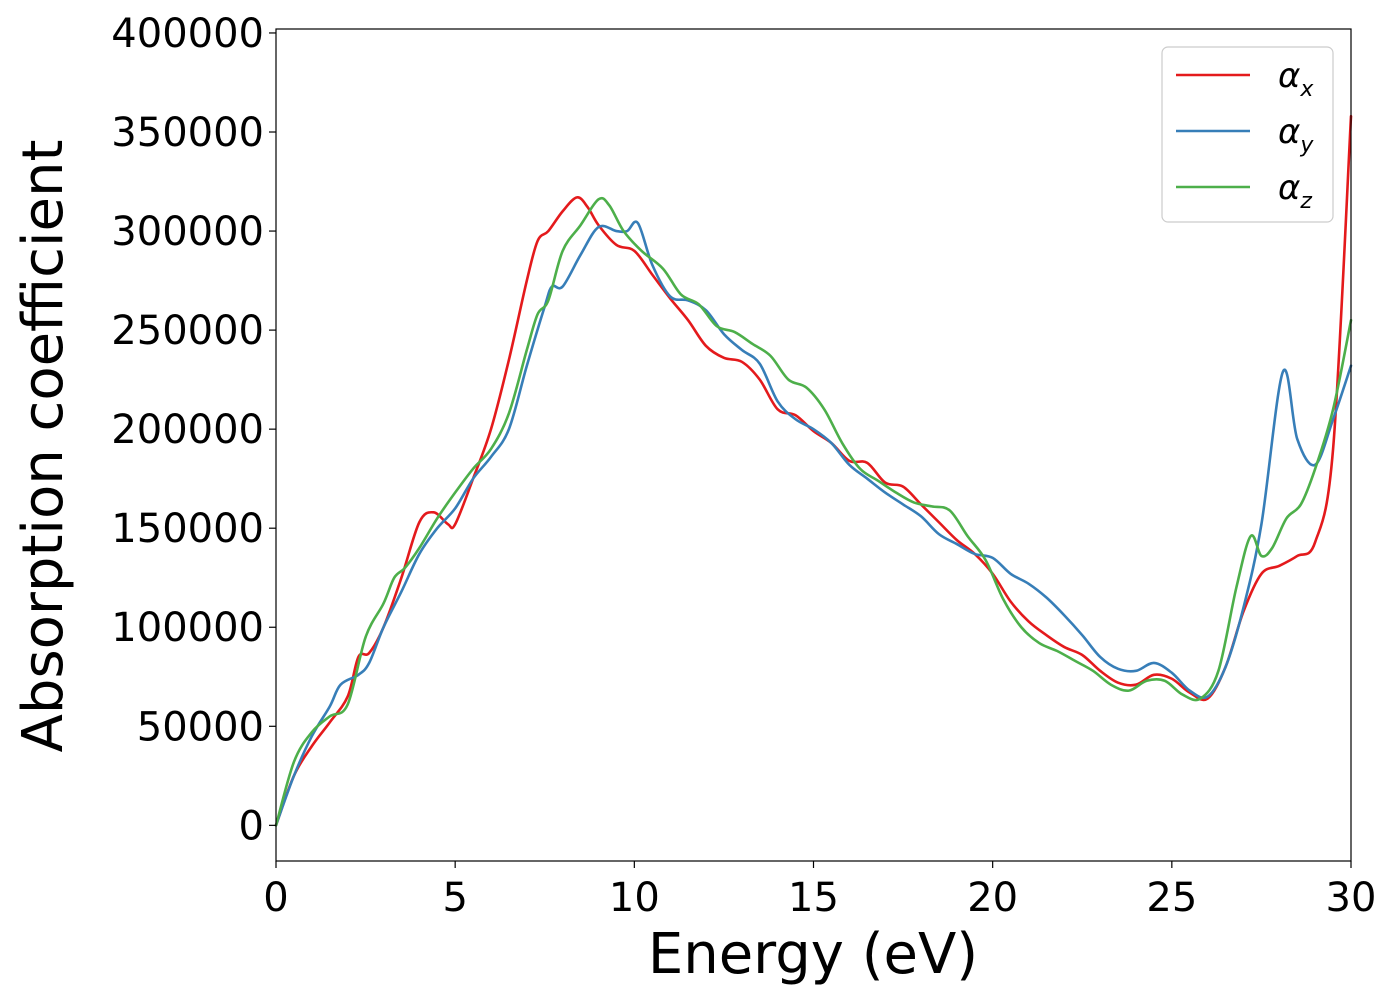 This screenshot has height=1000, width=1400. Describe the element at coordinates (187, 628) in the screenshot. I see `y-tick-label: 100000` at that location.